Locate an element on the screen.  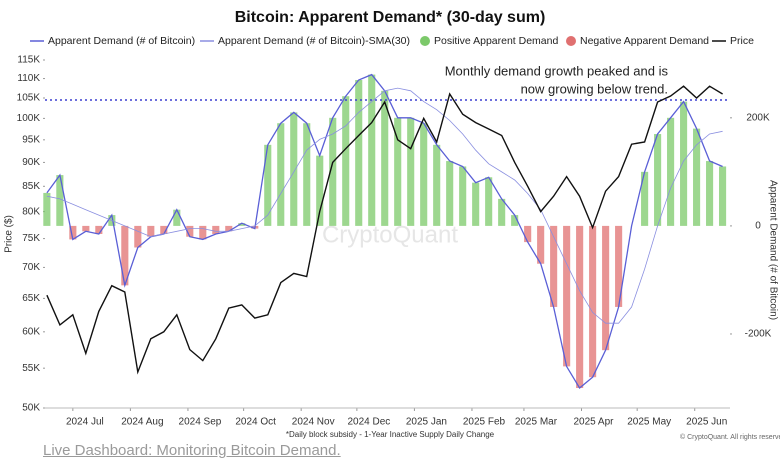
legend-label: Negative Apparent Demand is located at coordinates (644, 41).